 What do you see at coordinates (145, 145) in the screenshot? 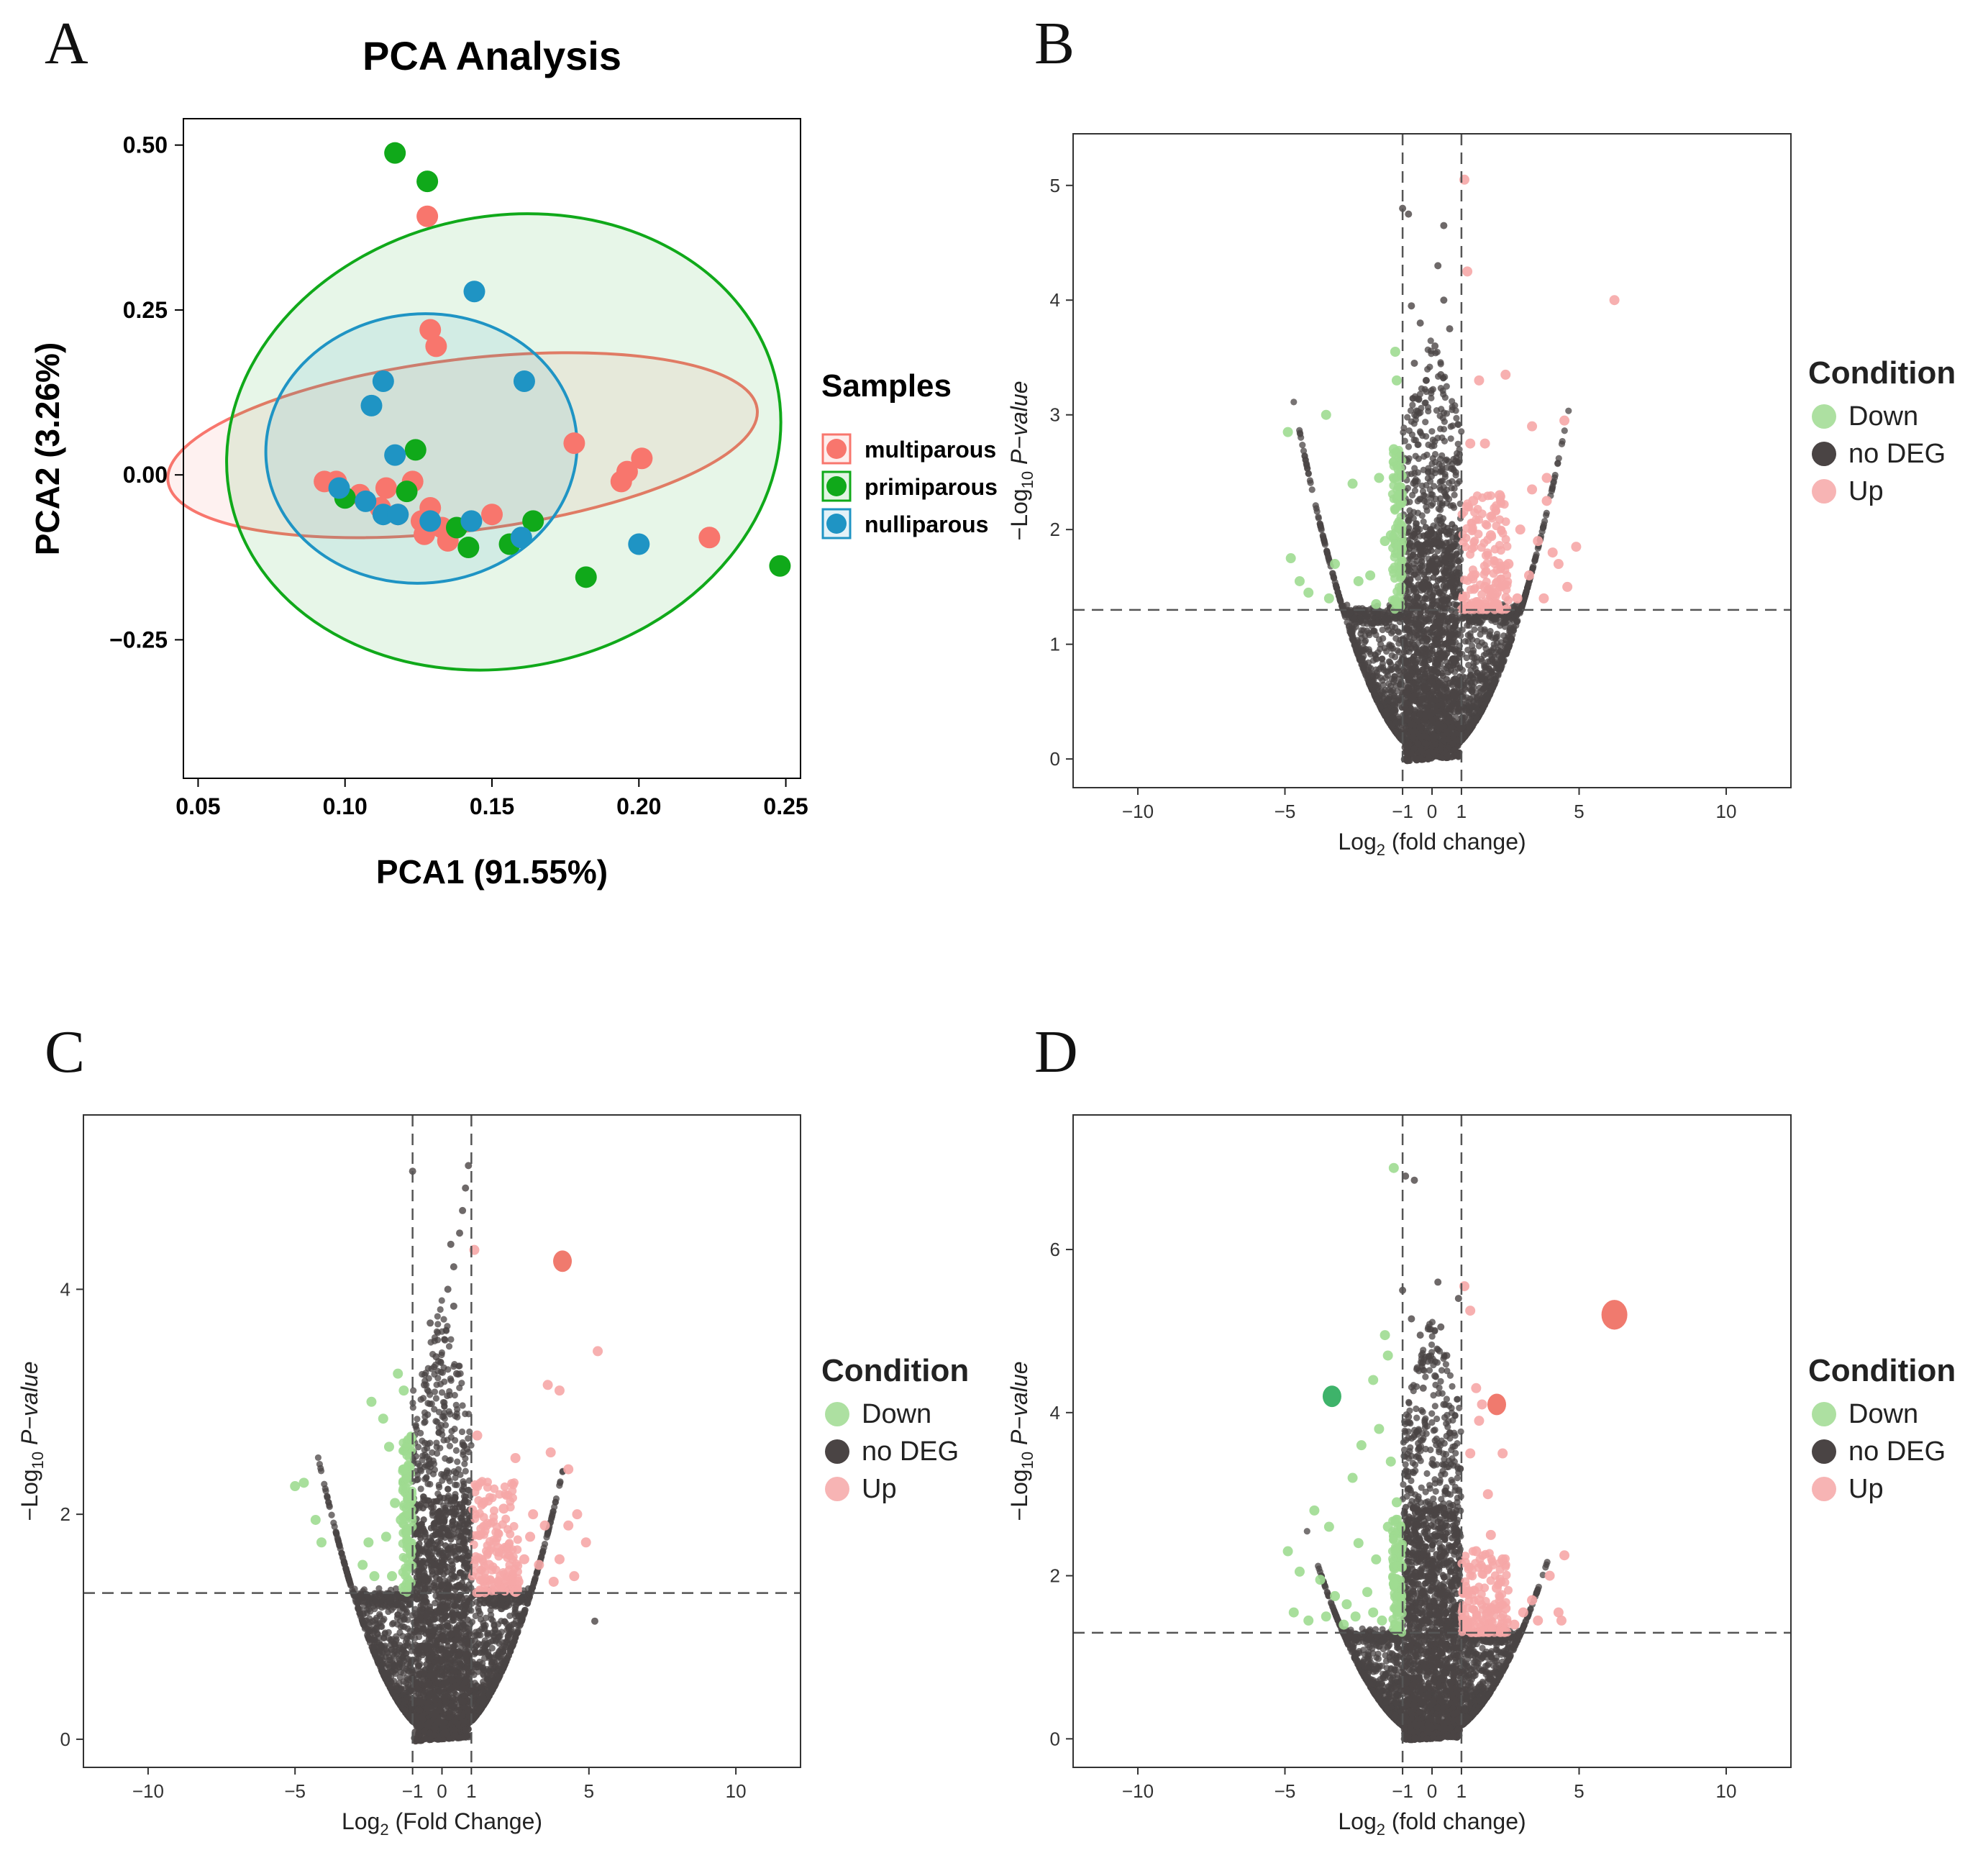
I see `y-tick-label: 0.50` at bounding box center [145, 145].